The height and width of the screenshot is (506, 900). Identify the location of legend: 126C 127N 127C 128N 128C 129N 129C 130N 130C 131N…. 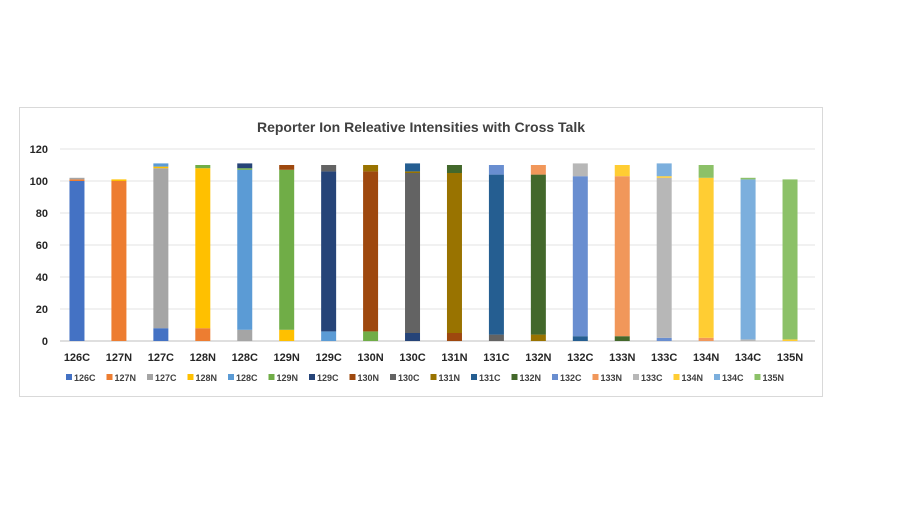
(425, 378).